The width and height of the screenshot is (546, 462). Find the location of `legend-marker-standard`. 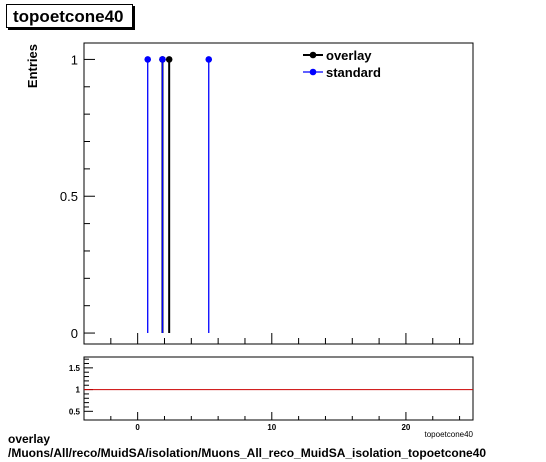

legend-marker-standard is located at coordinates (313, 72).